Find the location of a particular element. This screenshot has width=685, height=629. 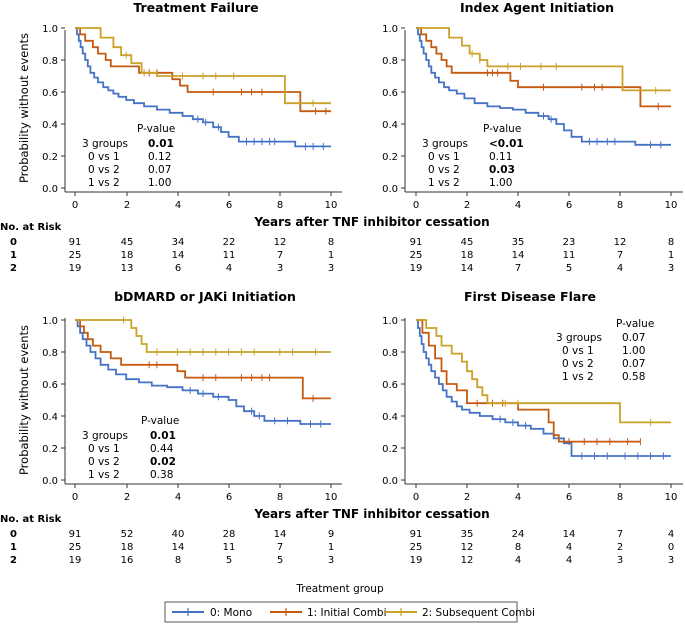

legend-label: 0: Mono is located at coordinates (231, 613).